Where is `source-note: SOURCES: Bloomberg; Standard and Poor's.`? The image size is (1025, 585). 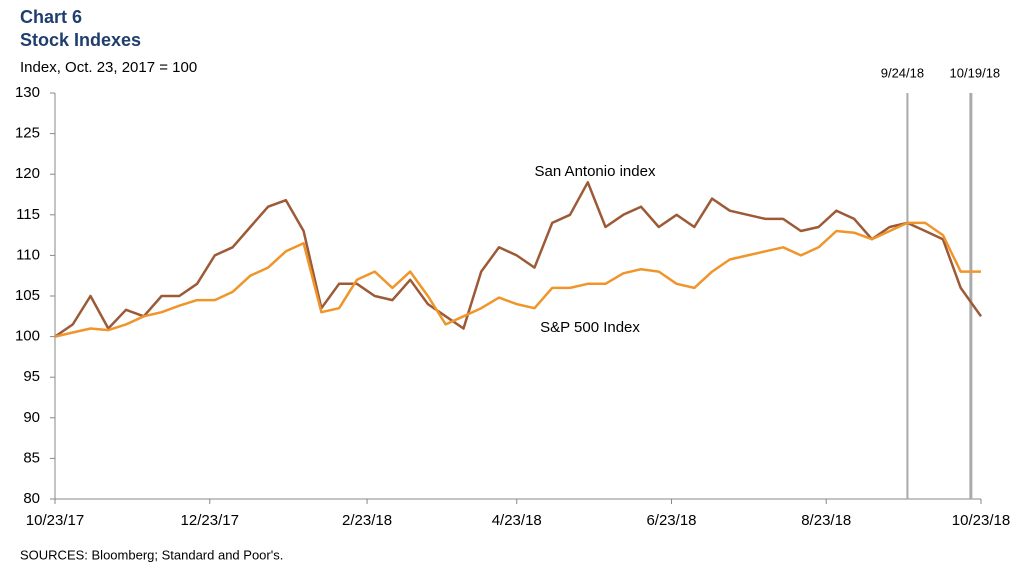
source-note: SOURCES: Bloomberg; Standard and Poor's. is located at coordinates (151, 554).